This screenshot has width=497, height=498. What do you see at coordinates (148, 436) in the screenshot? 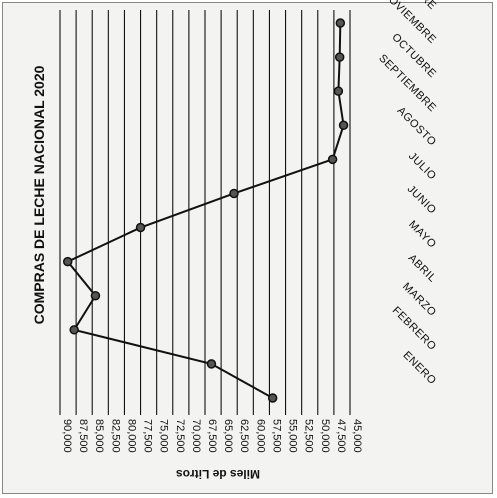
I see `y-tick-label: 77,500` at bounding box center [148, 436].